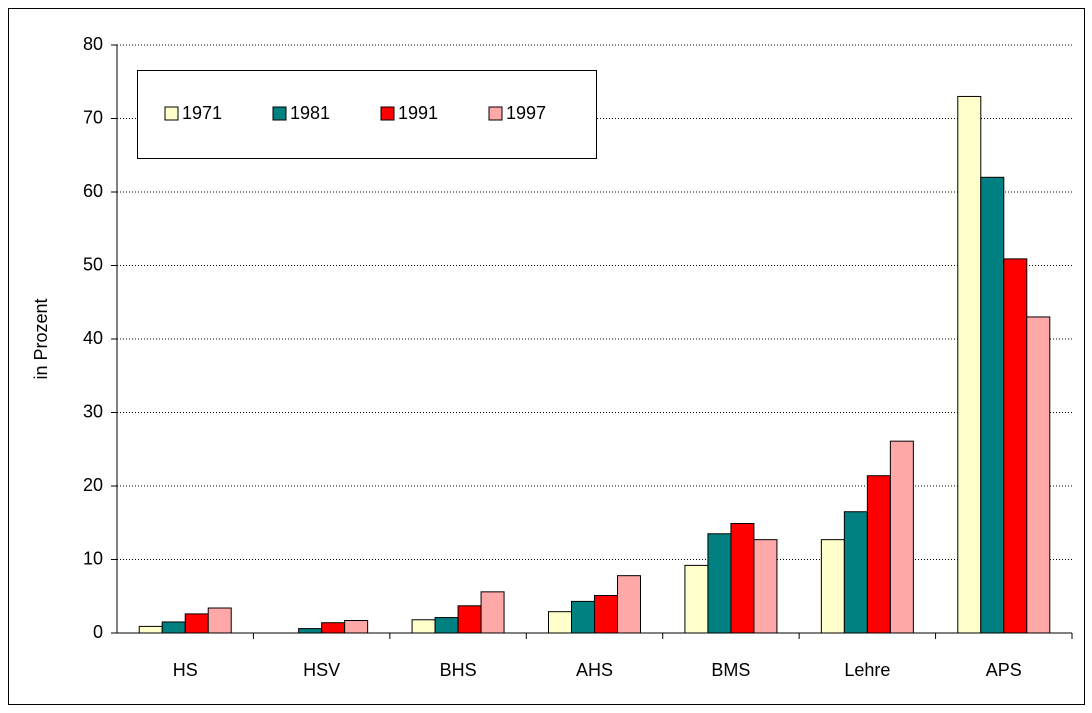 This screenshot has width=1092, height=713. Describe the element at coordinates (310, 113) in the screenshot. I see `legend-label: 1981` at that location.